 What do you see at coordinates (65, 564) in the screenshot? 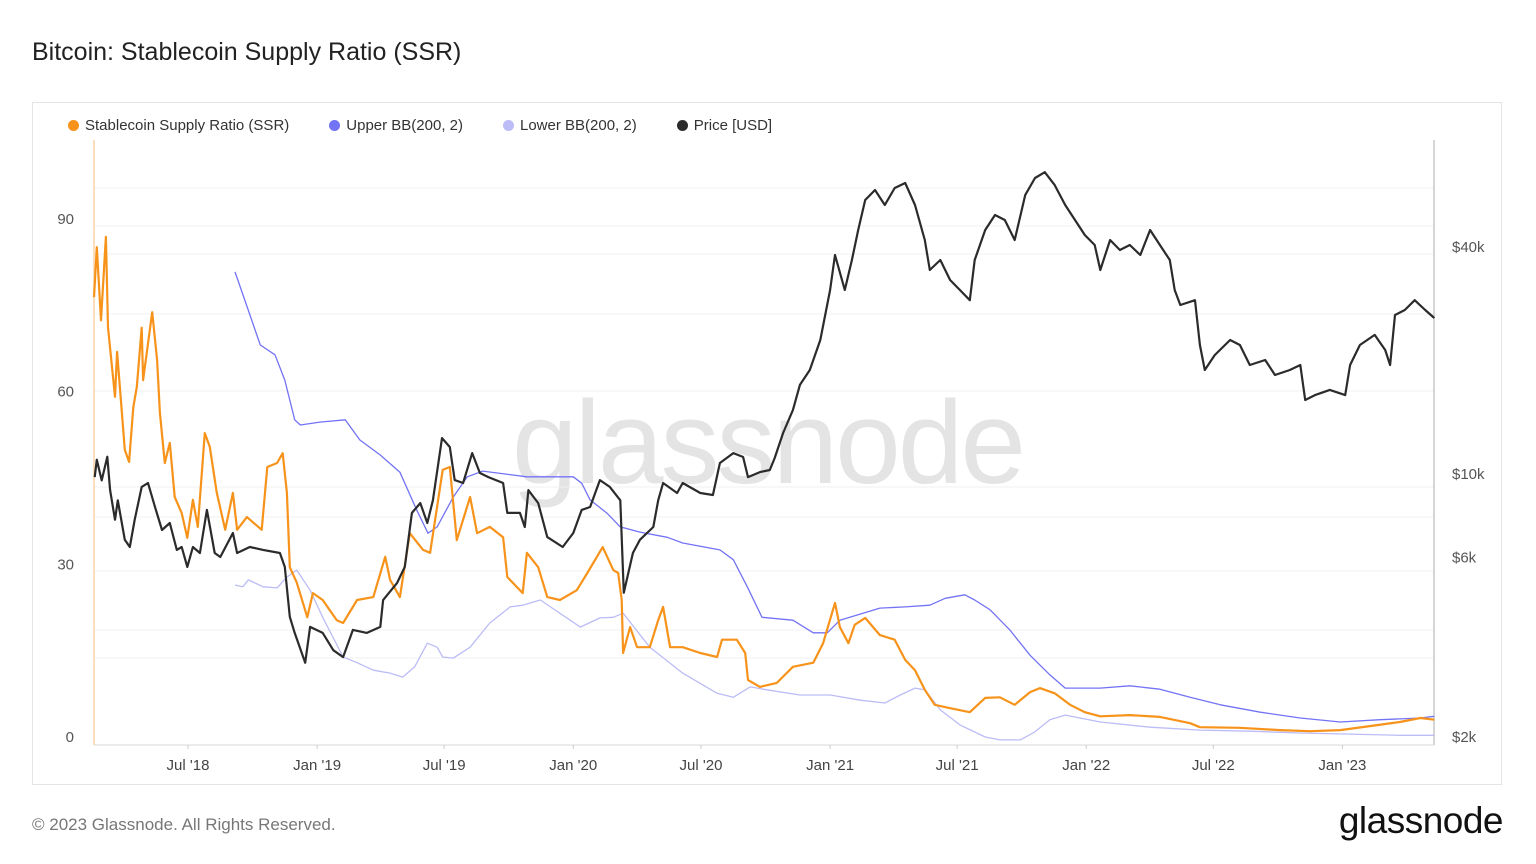
I see `y-left-tick-label: 30` at bounding box center [65, 564].